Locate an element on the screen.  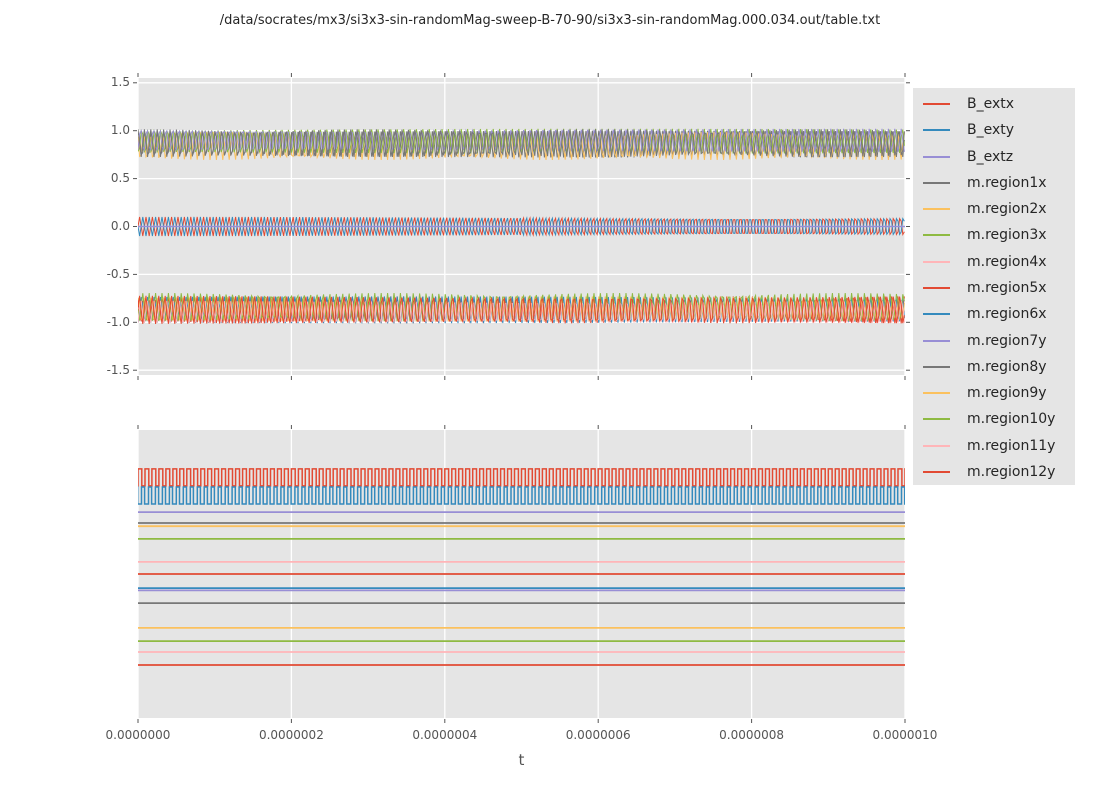
legend-item-m.region10y: m.region10y is located at coordinates (994, 419).